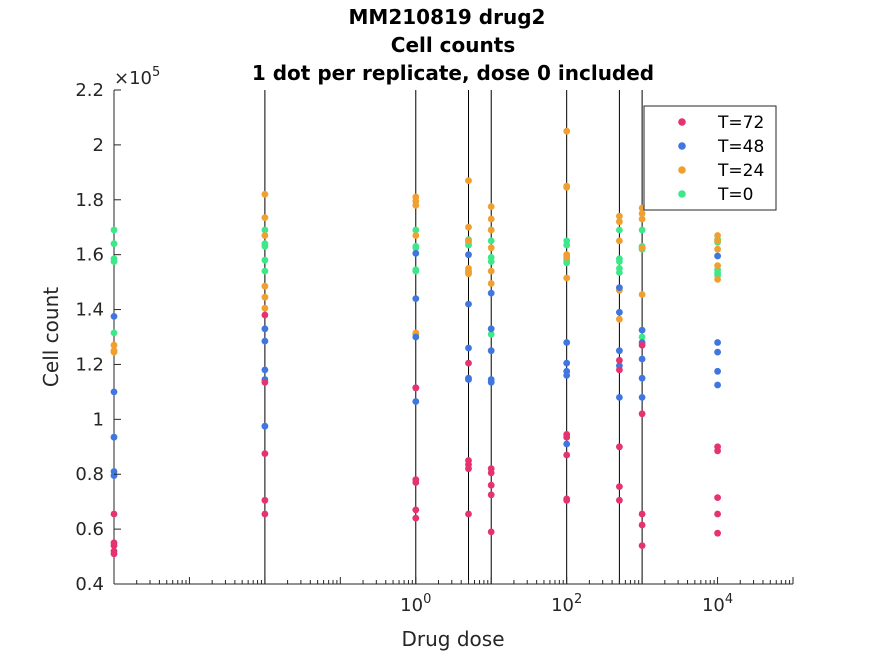  Describe the element at coordinates (89, 474) in the screenshot. I see `y-tick-label: 0.8` at that location.